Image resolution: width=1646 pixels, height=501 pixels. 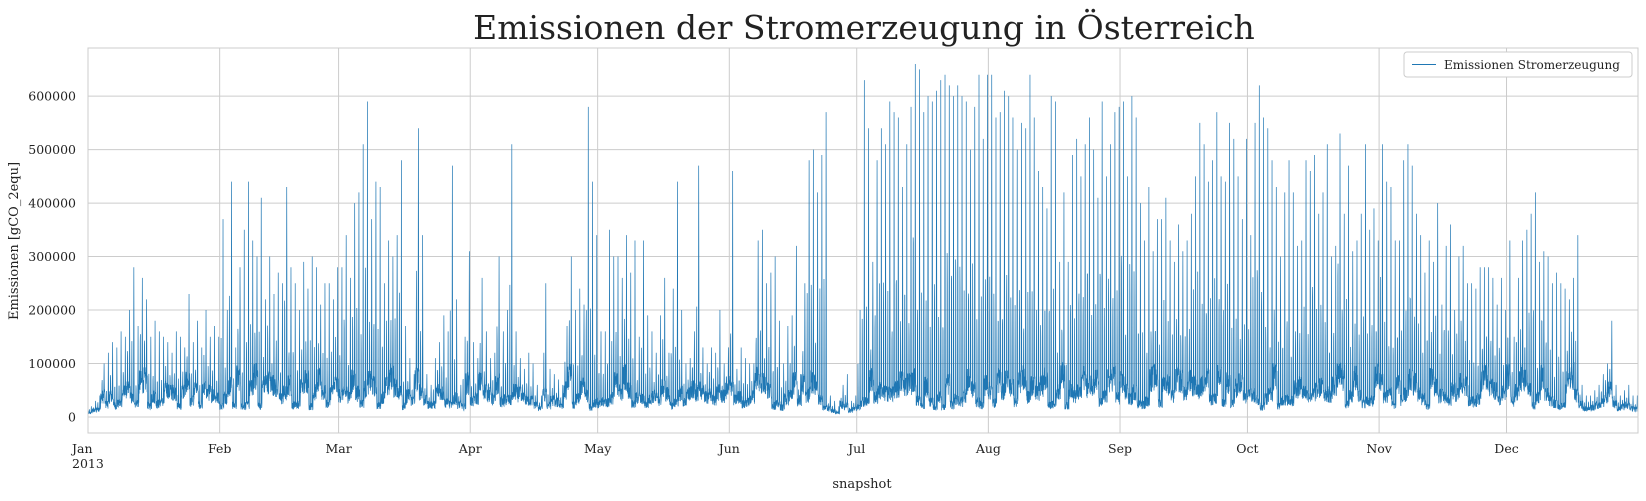 What do you see at coordinates (14, 241) in the screenshot?
I see `y-axis-label: Emissionen [gCO_2equ]` at bounding box center [14, 241].